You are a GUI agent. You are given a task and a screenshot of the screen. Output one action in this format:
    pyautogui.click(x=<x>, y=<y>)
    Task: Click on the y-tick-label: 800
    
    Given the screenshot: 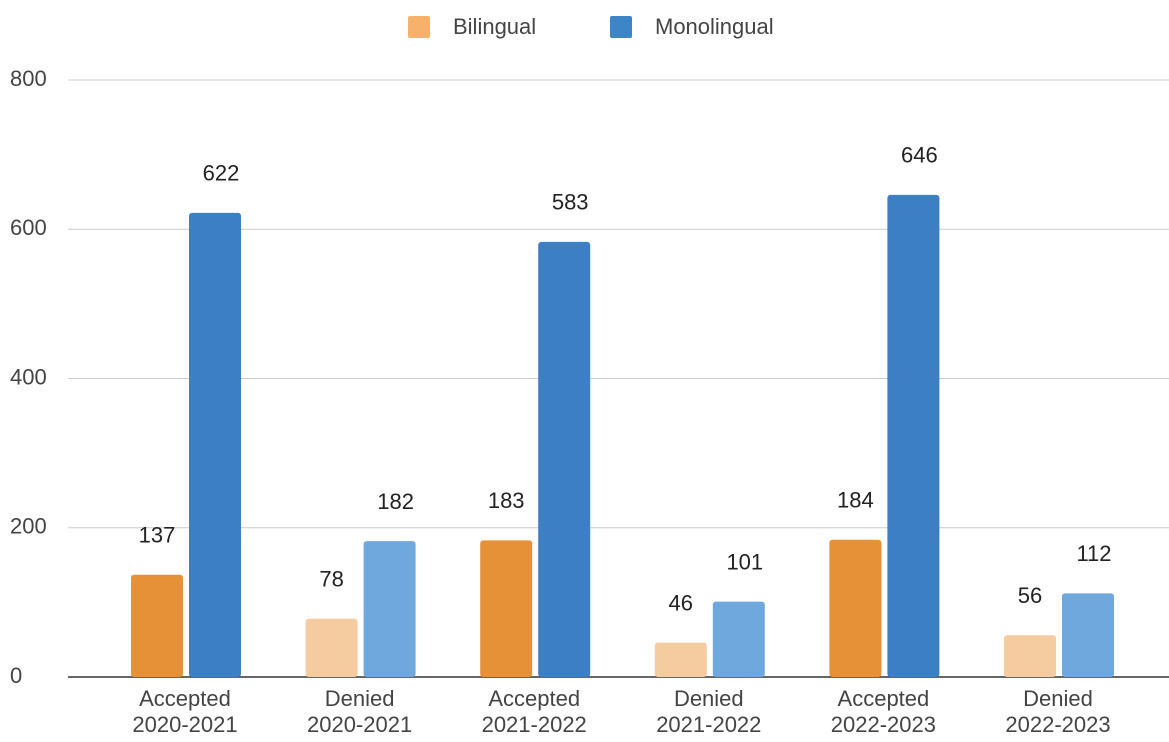 What is the action you would take?
    pyautogui.click(x=28, y=78)
    